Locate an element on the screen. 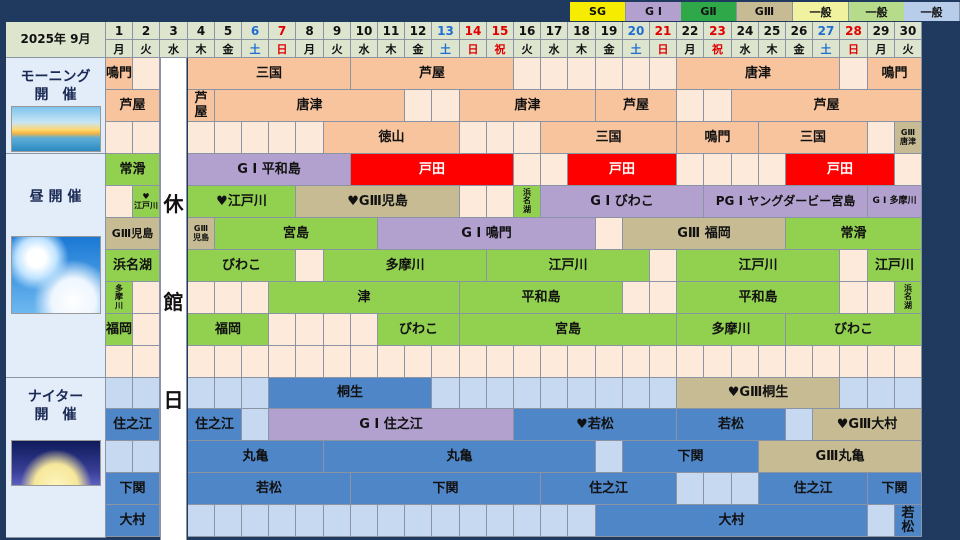 Image resolution: width=960 pixels, height=540 pixels. weekday-label: 木 is located at coordinates (582, 49).